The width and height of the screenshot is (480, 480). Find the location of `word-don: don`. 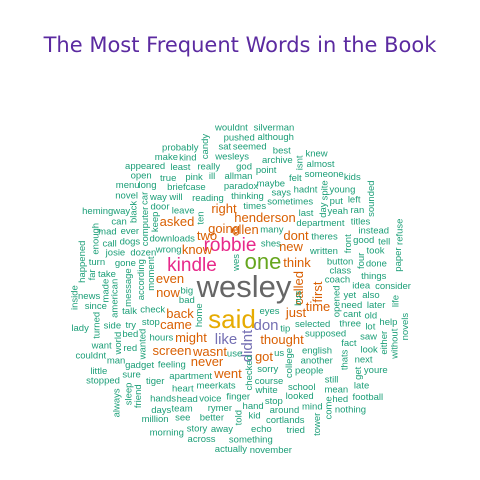

word-don: don is located at coordinates (265, 325).